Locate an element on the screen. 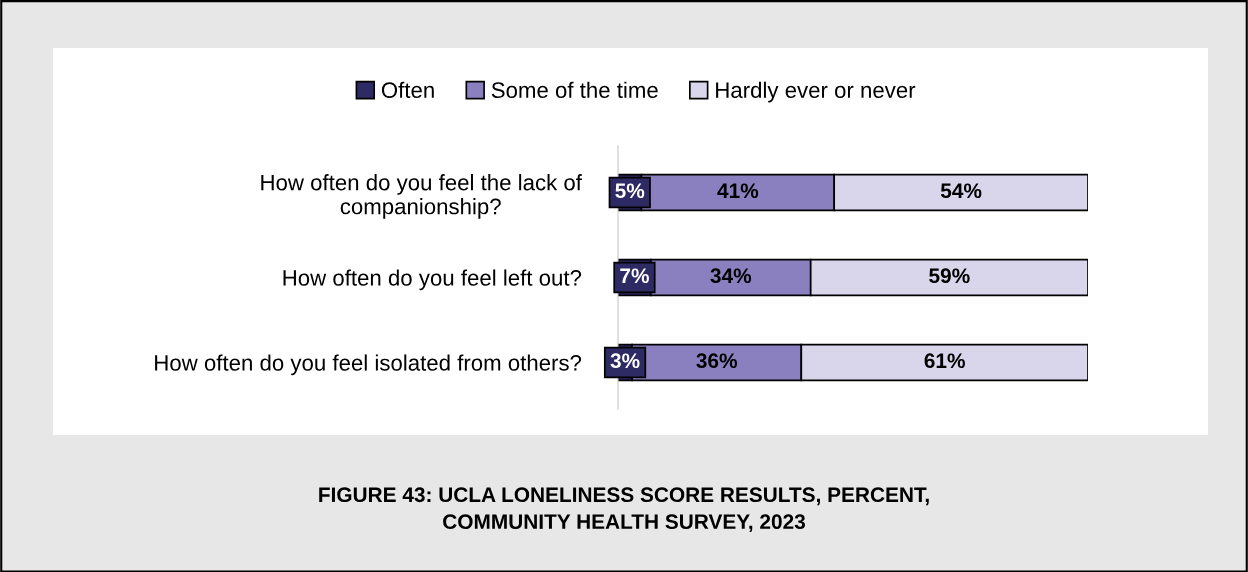 The image size is (1248, 572). data-label: 36% is located at coordinates (716, 361).